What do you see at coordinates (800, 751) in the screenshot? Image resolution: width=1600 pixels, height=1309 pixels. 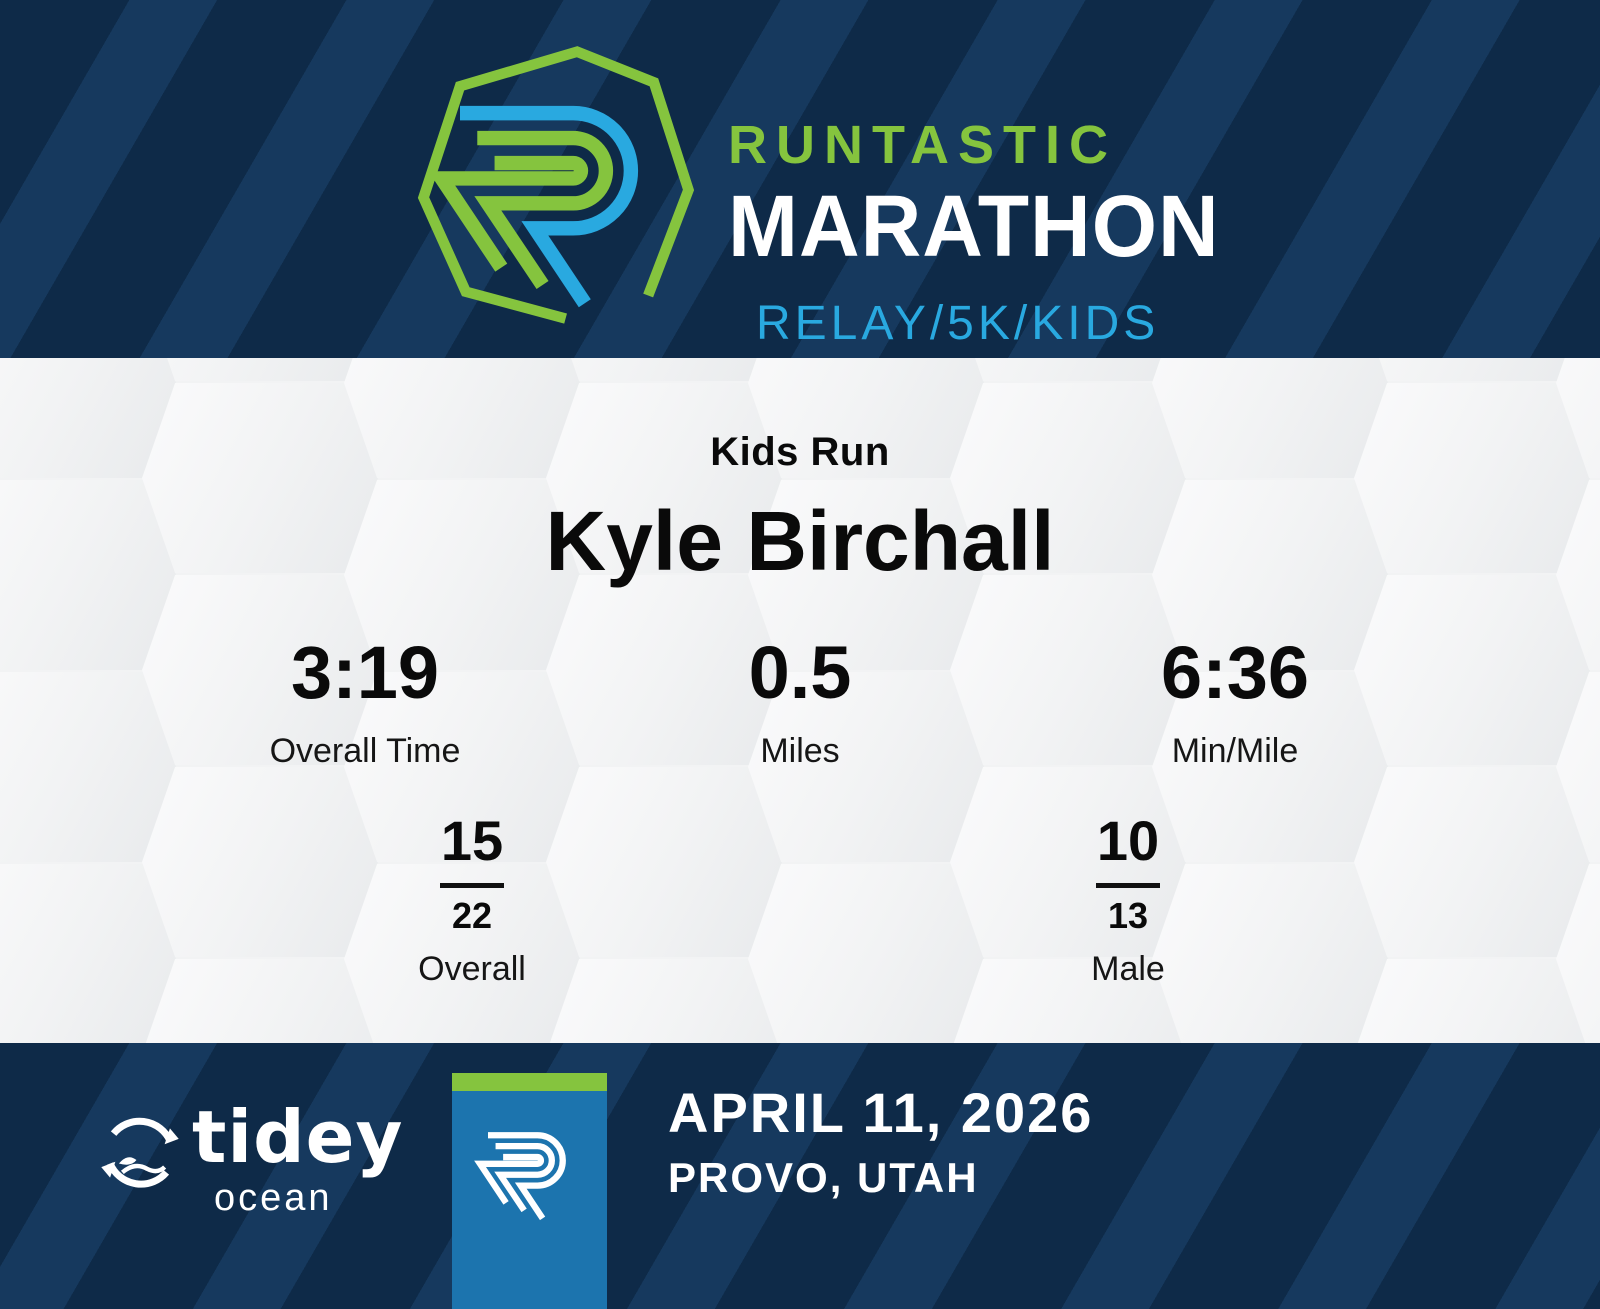 I see `stat-label: Miles` at bounding box center [800, 751].